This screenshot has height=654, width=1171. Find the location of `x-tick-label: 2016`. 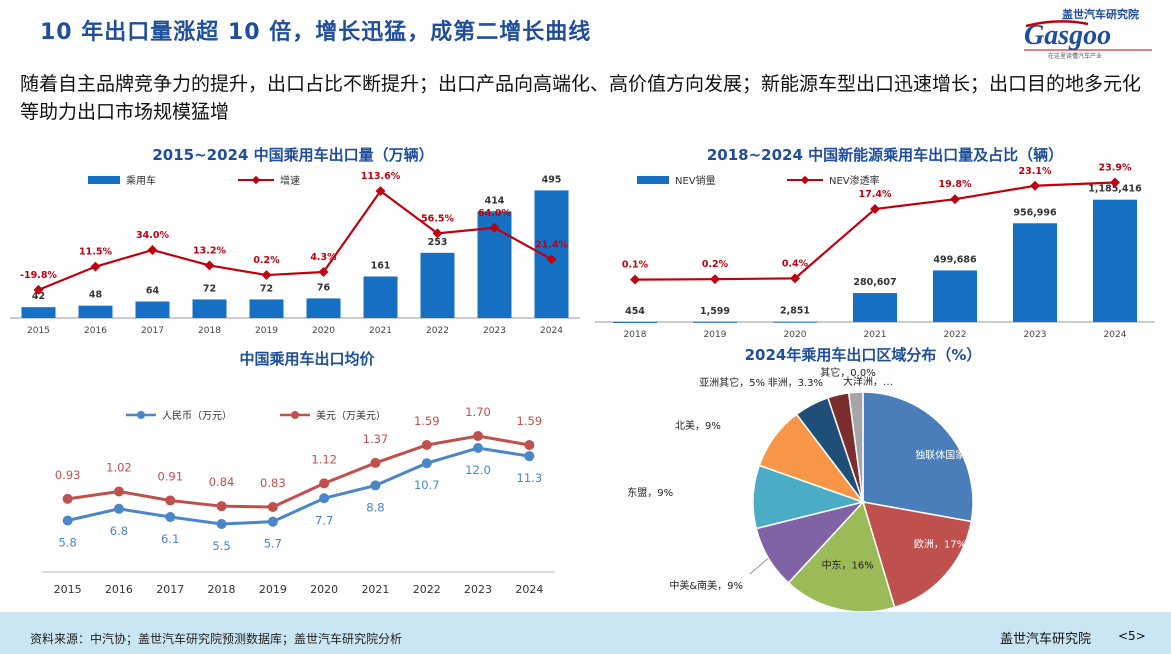

x-tick-label: 2016 is located at coordinates (119, 589).